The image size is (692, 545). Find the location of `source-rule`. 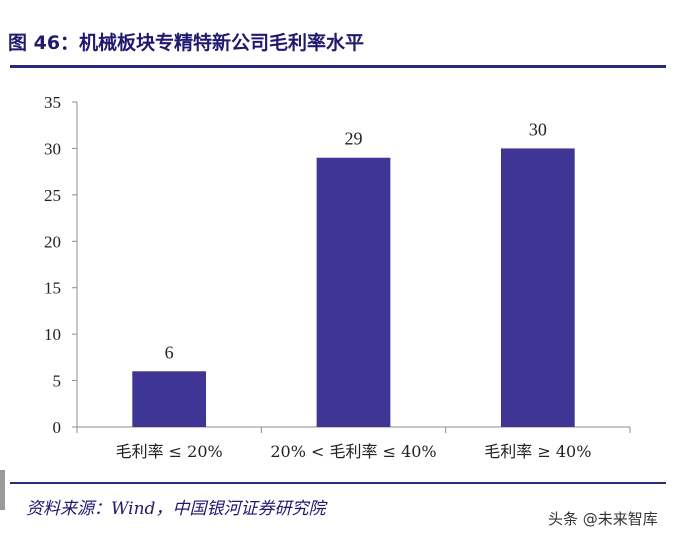

source-rule is located at coordinates (338, 483).